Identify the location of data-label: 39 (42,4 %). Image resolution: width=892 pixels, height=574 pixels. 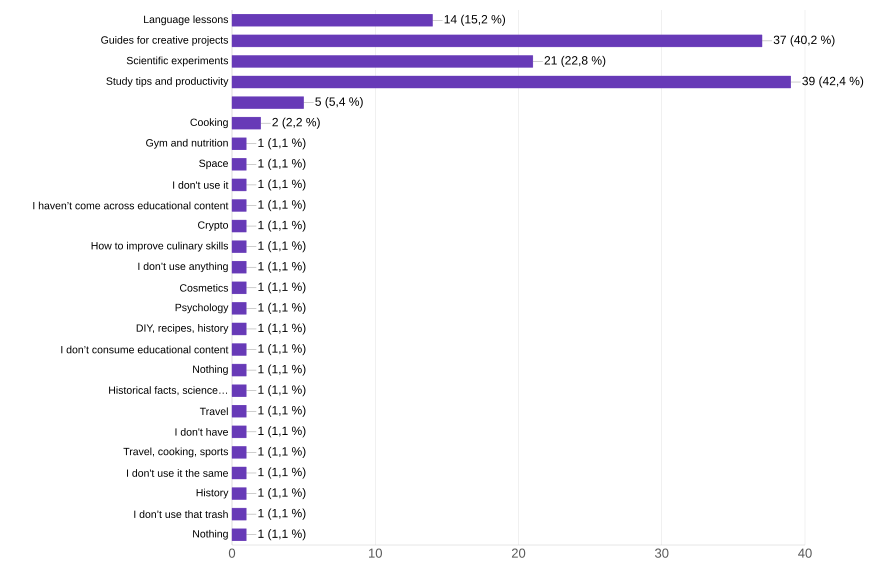
(833, 82).